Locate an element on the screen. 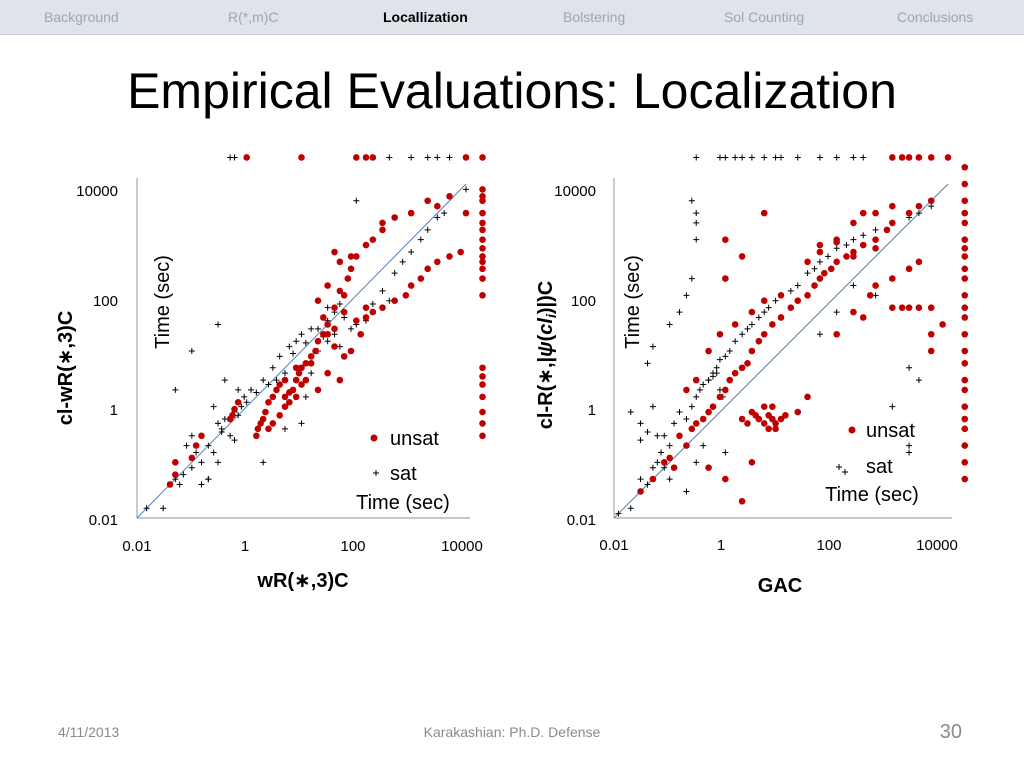 The image size is (1024, 768). nav-item-conclusions: Conclusions is located at coordinates (935, 17).